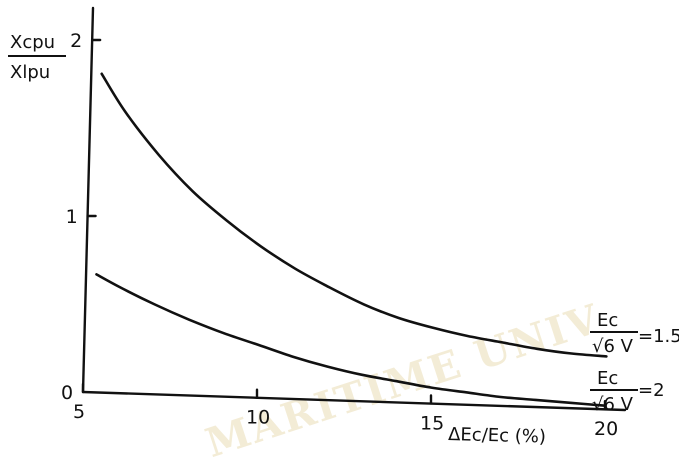 This screenshot has width=679, height=464. Describe the element at coordinates (258, 418) in the screenshot. I see `x-tick-label: 10` at that location.